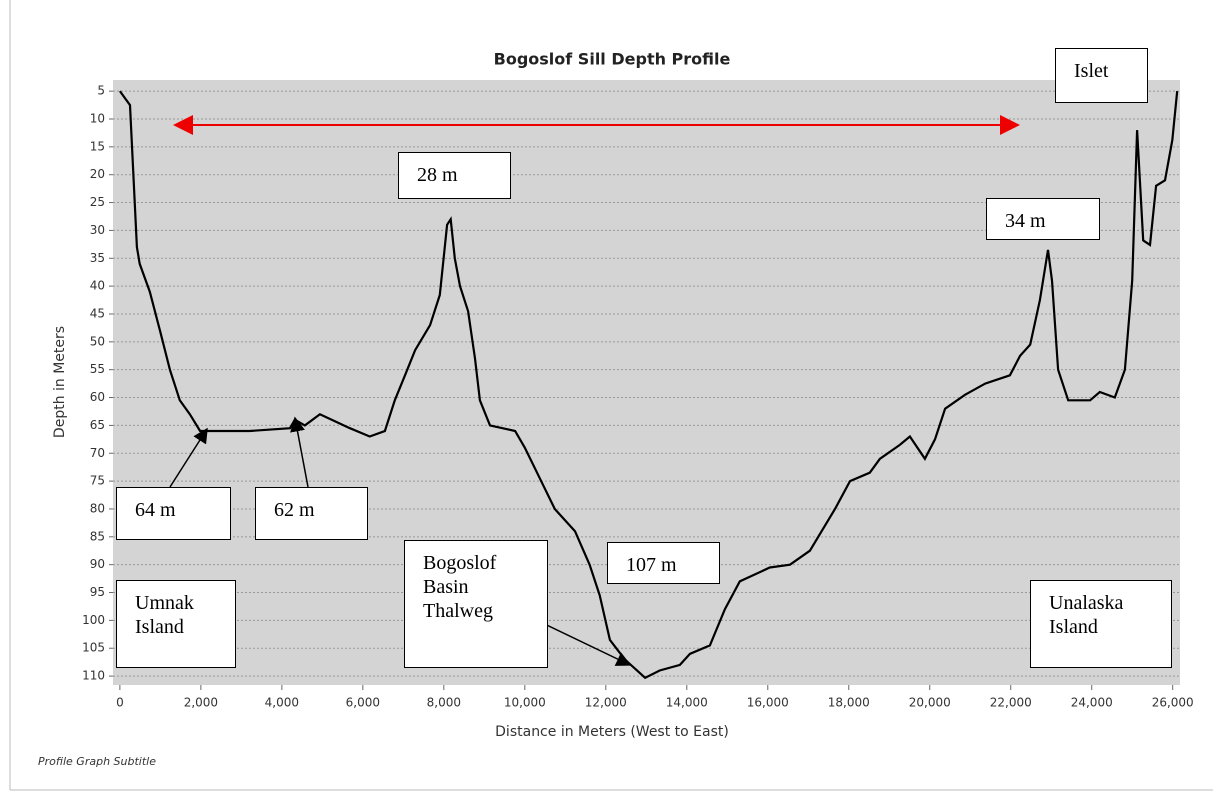  I want to click on annotation-text: Islet, so click(1091, 71).